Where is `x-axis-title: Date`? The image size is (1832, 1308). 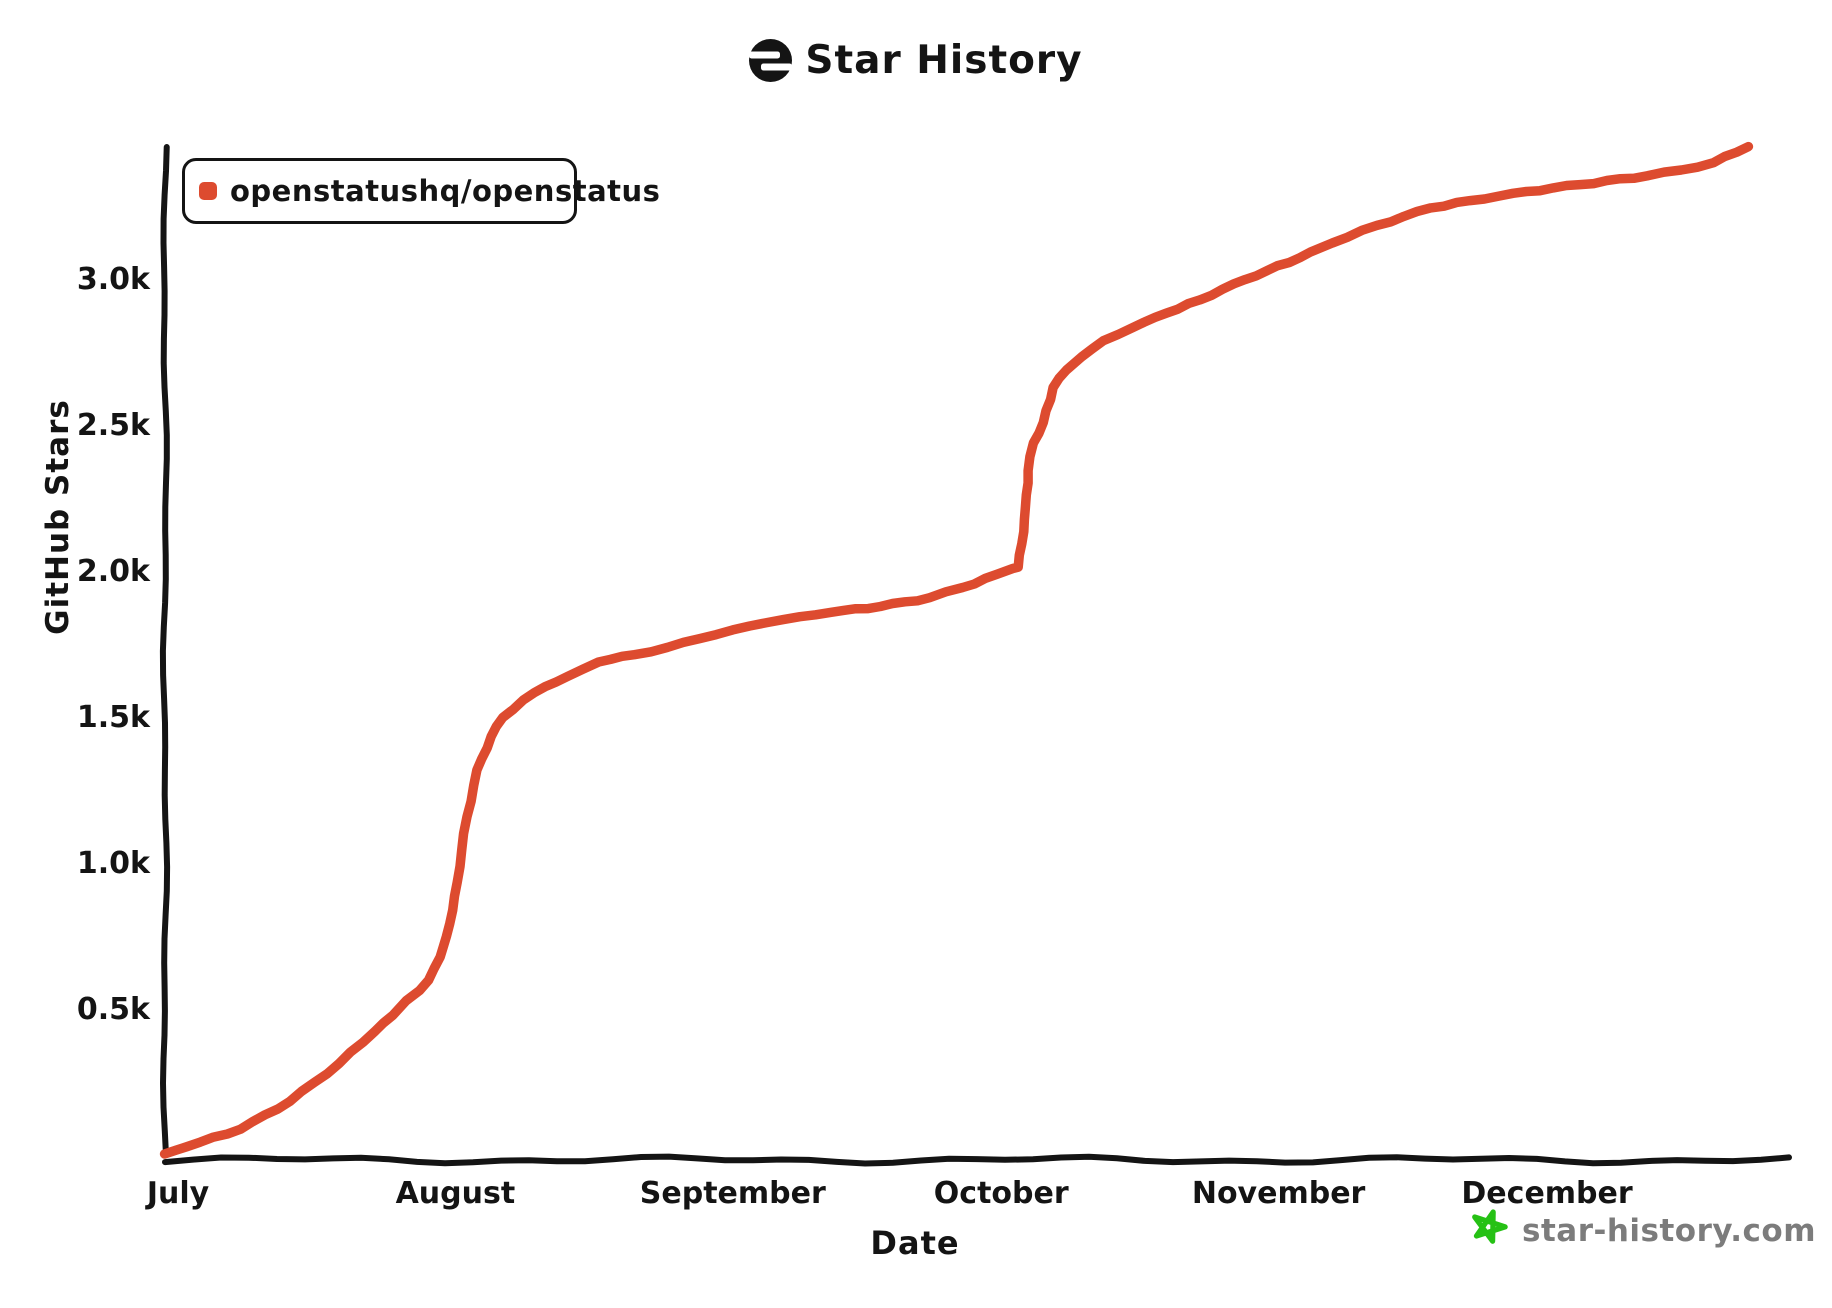
x-axis-title: Date is located at coordinates (915, 1243).